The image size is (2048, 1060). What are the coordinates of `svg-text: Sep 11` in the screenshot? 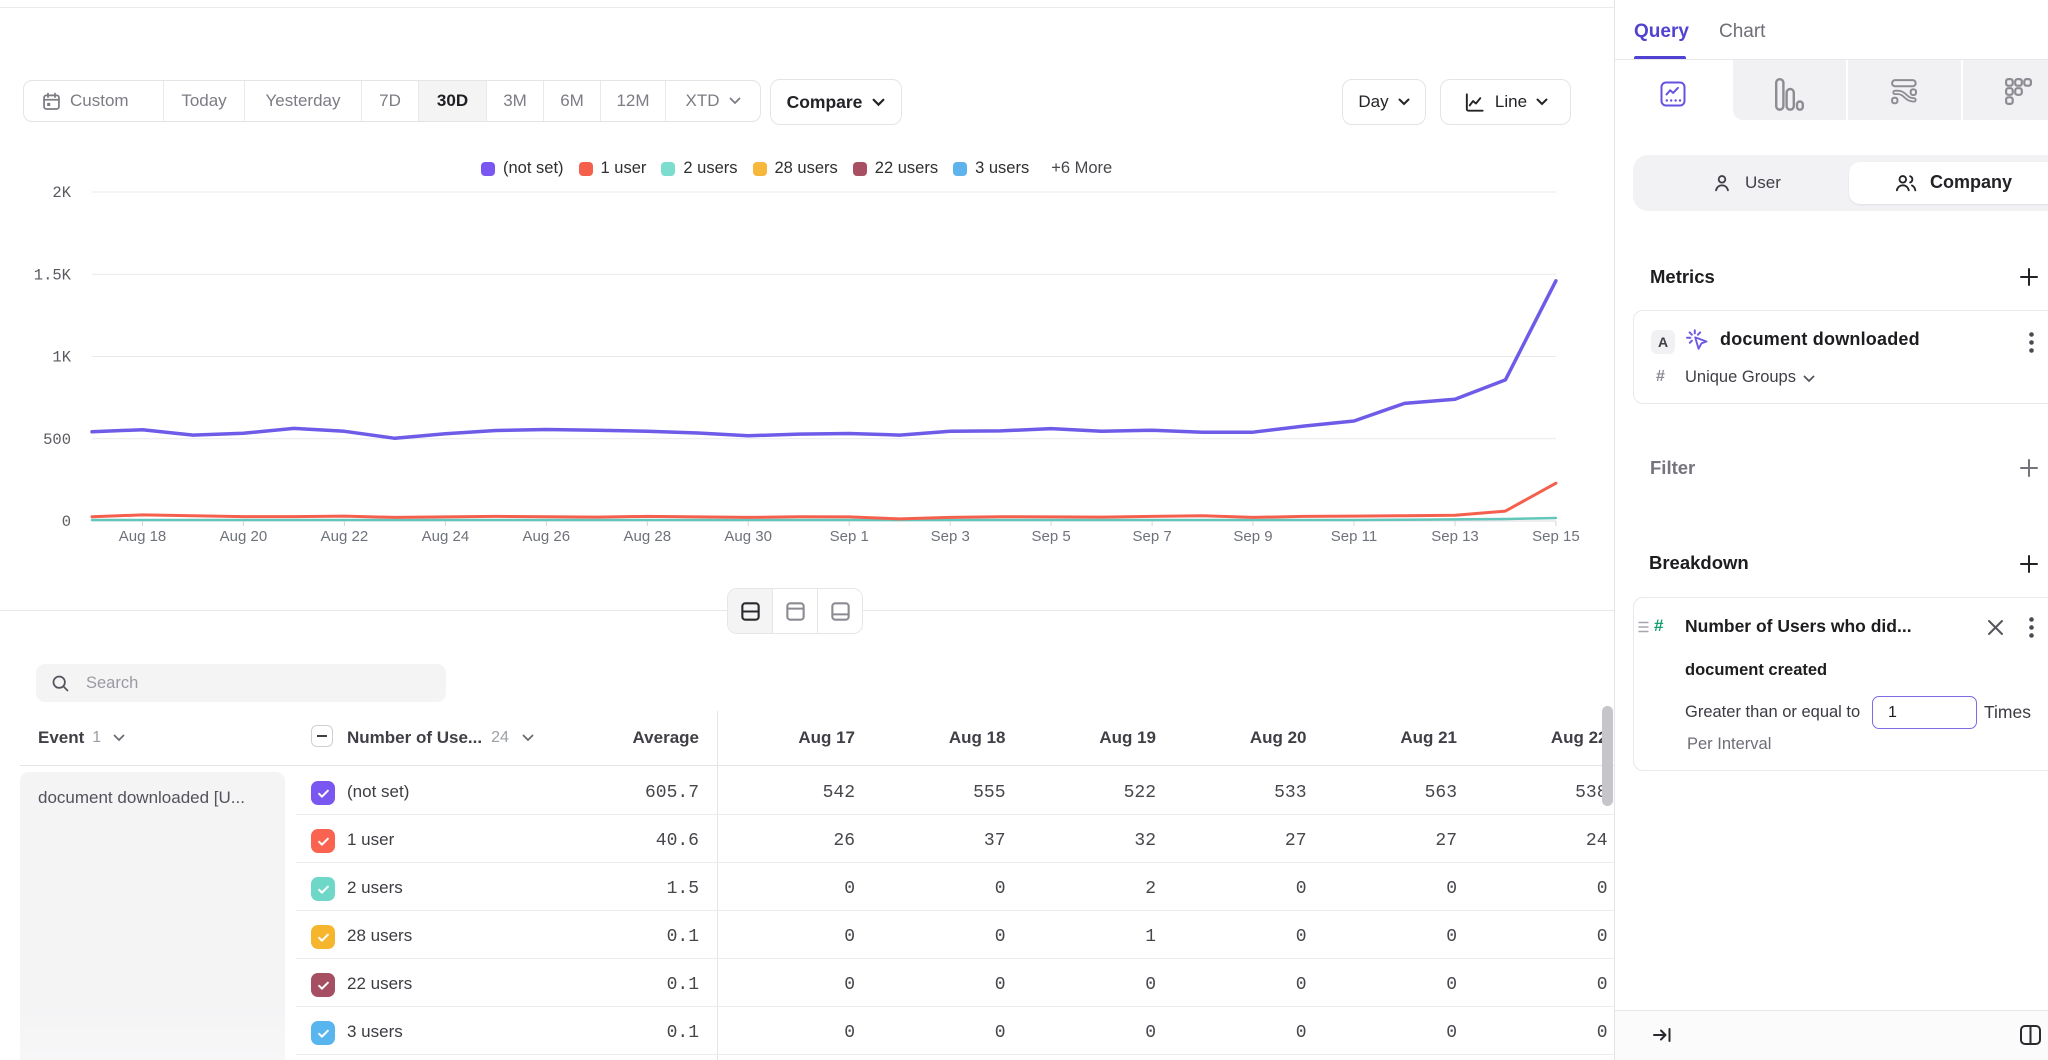 It's located at (1354, 536).